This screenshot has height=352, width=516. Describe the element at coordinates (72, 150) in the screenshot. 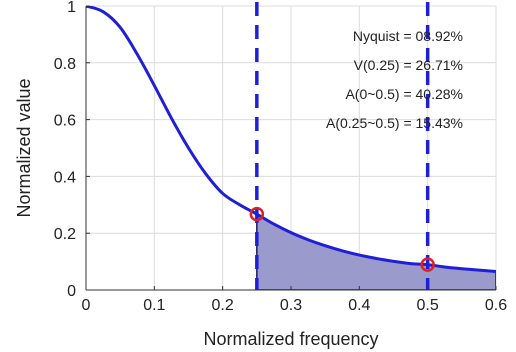

I see `y-ticks: 0 0.2 0.4 0.6 0.8 1` at that location.